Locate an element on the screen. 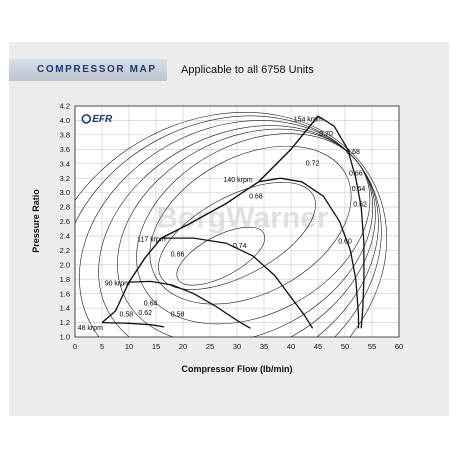 This screenshot has height=458, width=458. efficiency-label: 0.70 is located at coordinates (326, 134).